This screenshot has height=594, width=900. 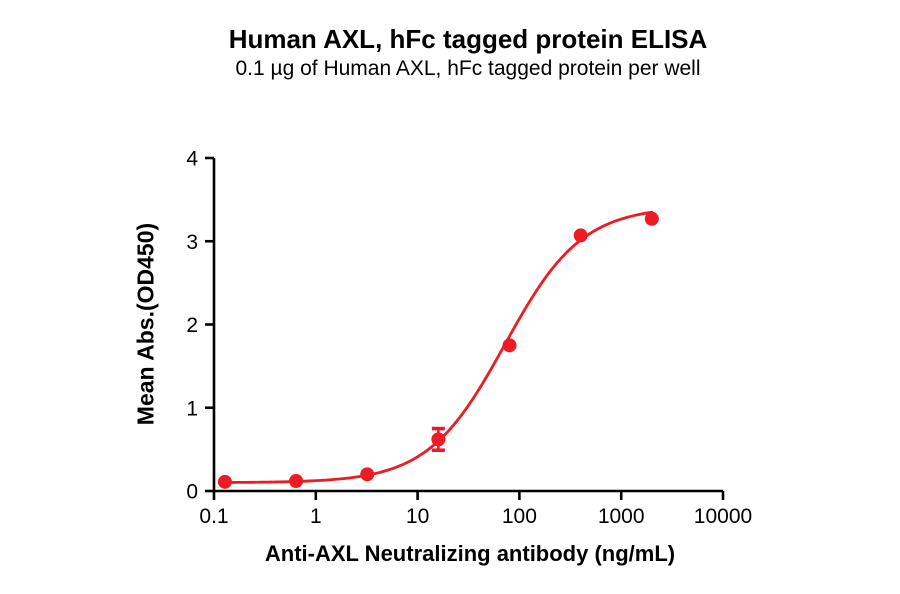 I want to click on chart-title: Human AXL, hFc tagged protein ELISA, so click(x=468, y=39).